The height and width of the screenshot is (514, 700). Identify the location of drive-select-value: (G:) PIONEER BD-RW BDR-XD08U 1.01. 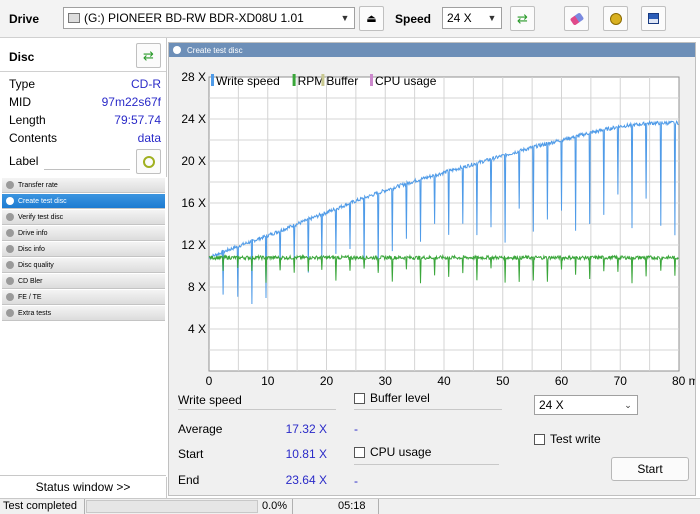
(194, 18).